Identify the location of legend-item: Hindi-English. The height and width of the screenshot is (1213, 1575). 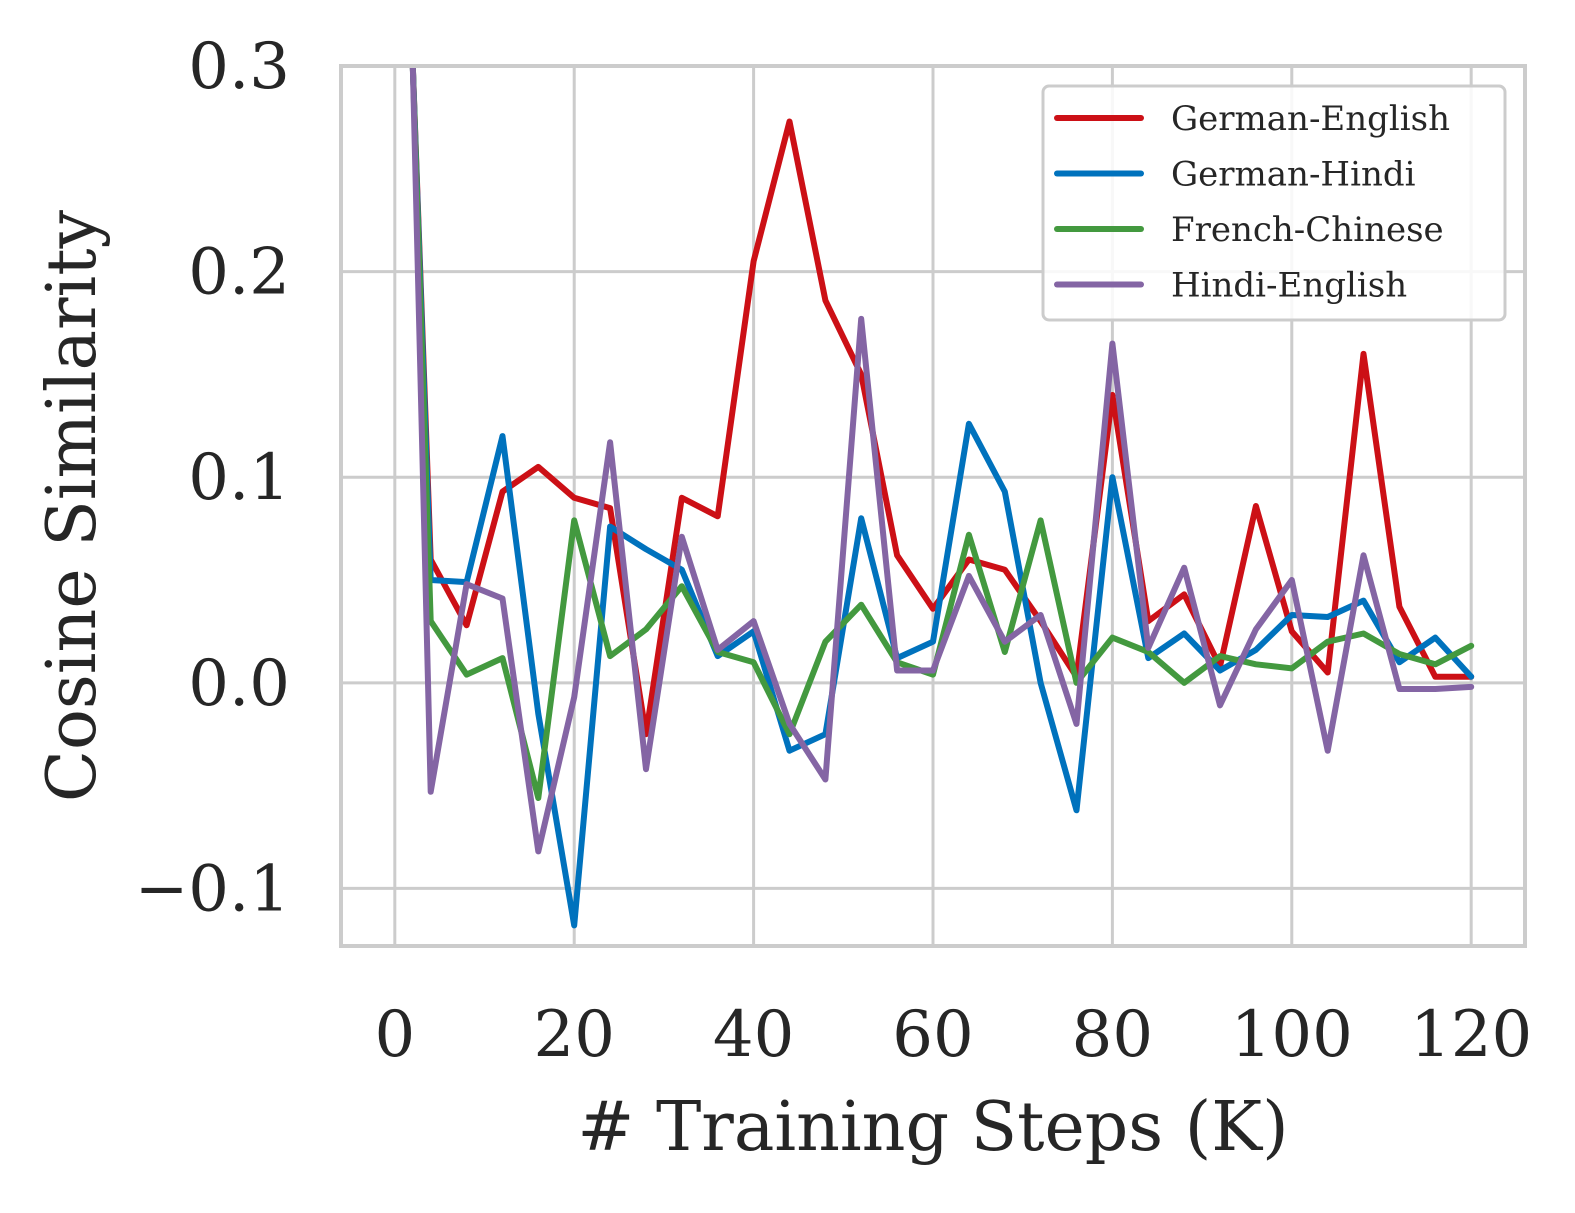
(1230, 286).